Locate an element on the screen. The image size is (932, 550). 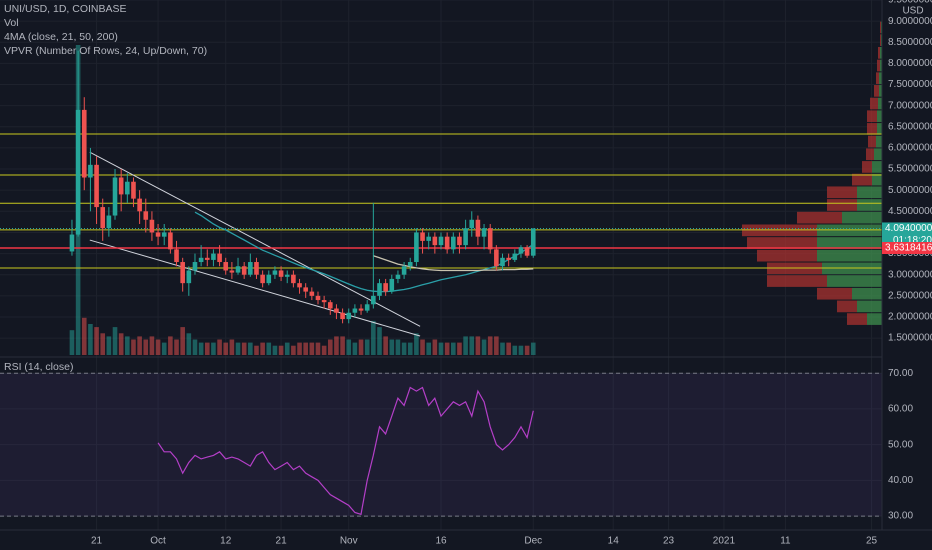
y-tick-label: 1.50000000 is located at coordinates (910, 338).